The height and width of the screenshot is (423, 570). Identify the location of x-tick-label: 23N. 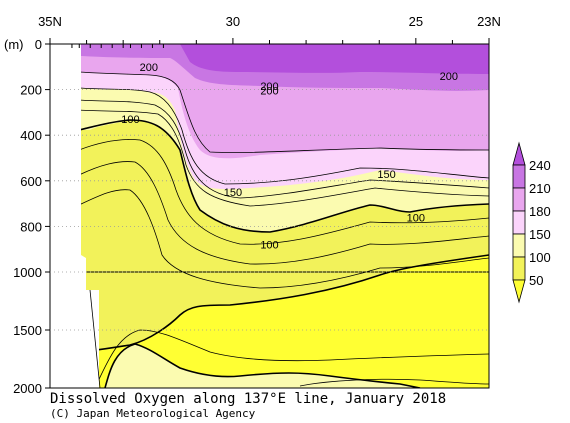
(489, 21).